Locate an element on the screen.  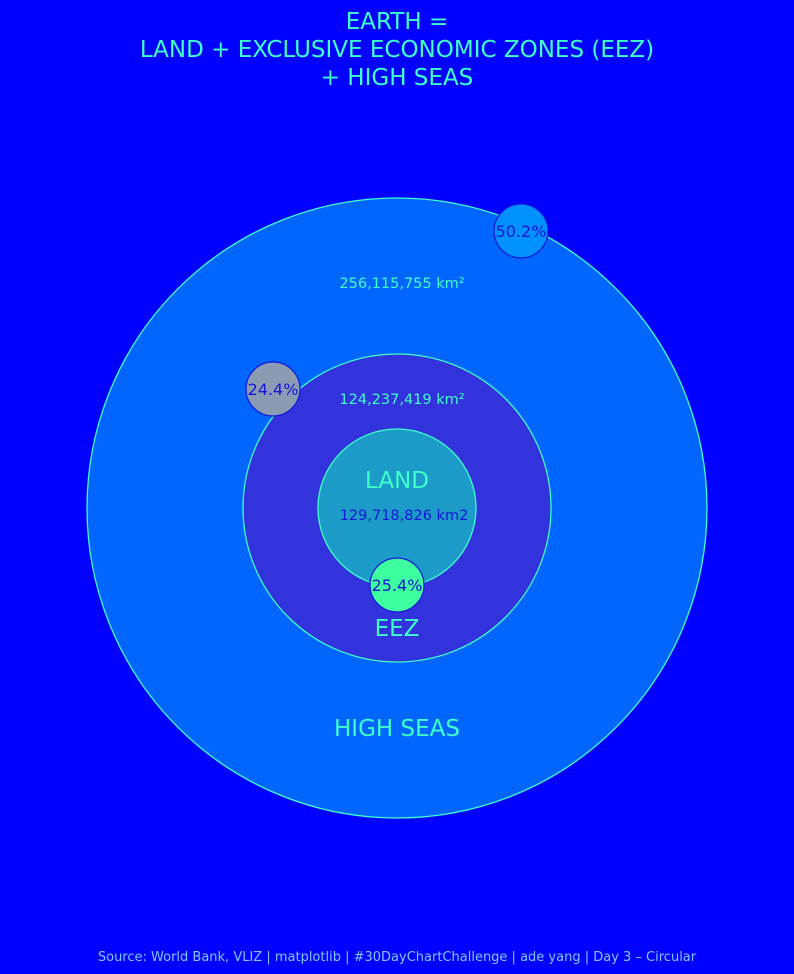
title-line-2: LAND + EXCLUSIVE ECONOMIC ZONES (EEZ) is located at coordinates (397, 50).